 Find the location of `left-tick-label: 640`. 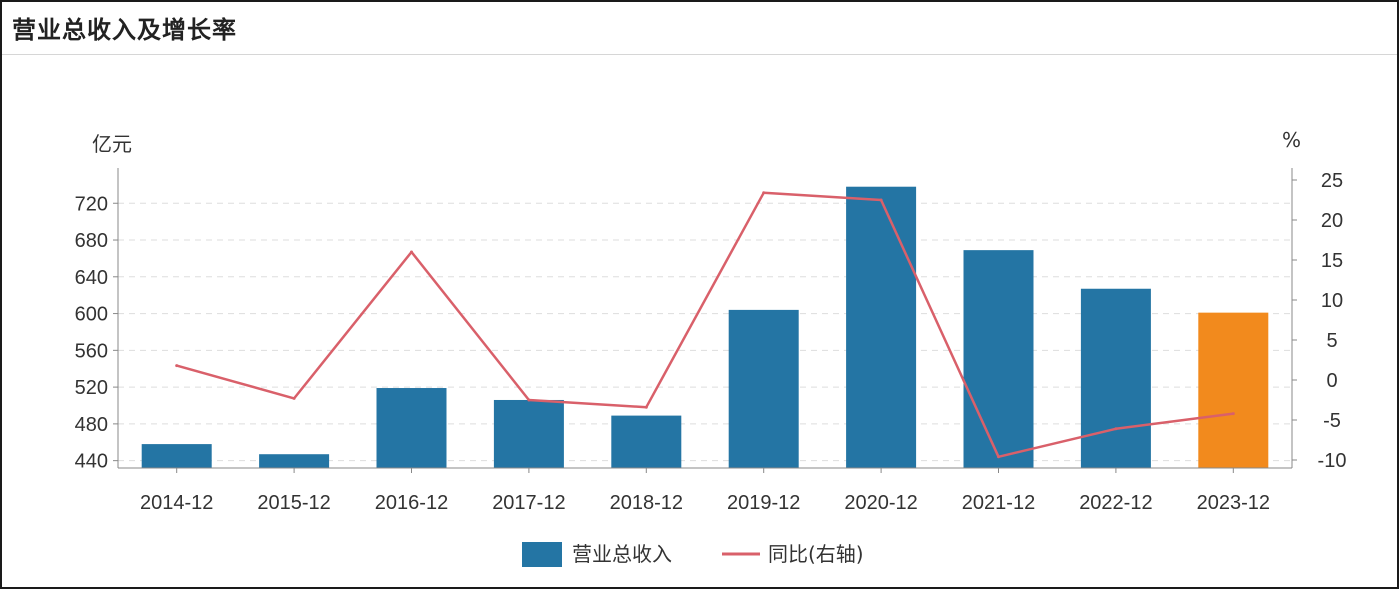

left-tick-label: 640 is located at coordinates (91, 278).